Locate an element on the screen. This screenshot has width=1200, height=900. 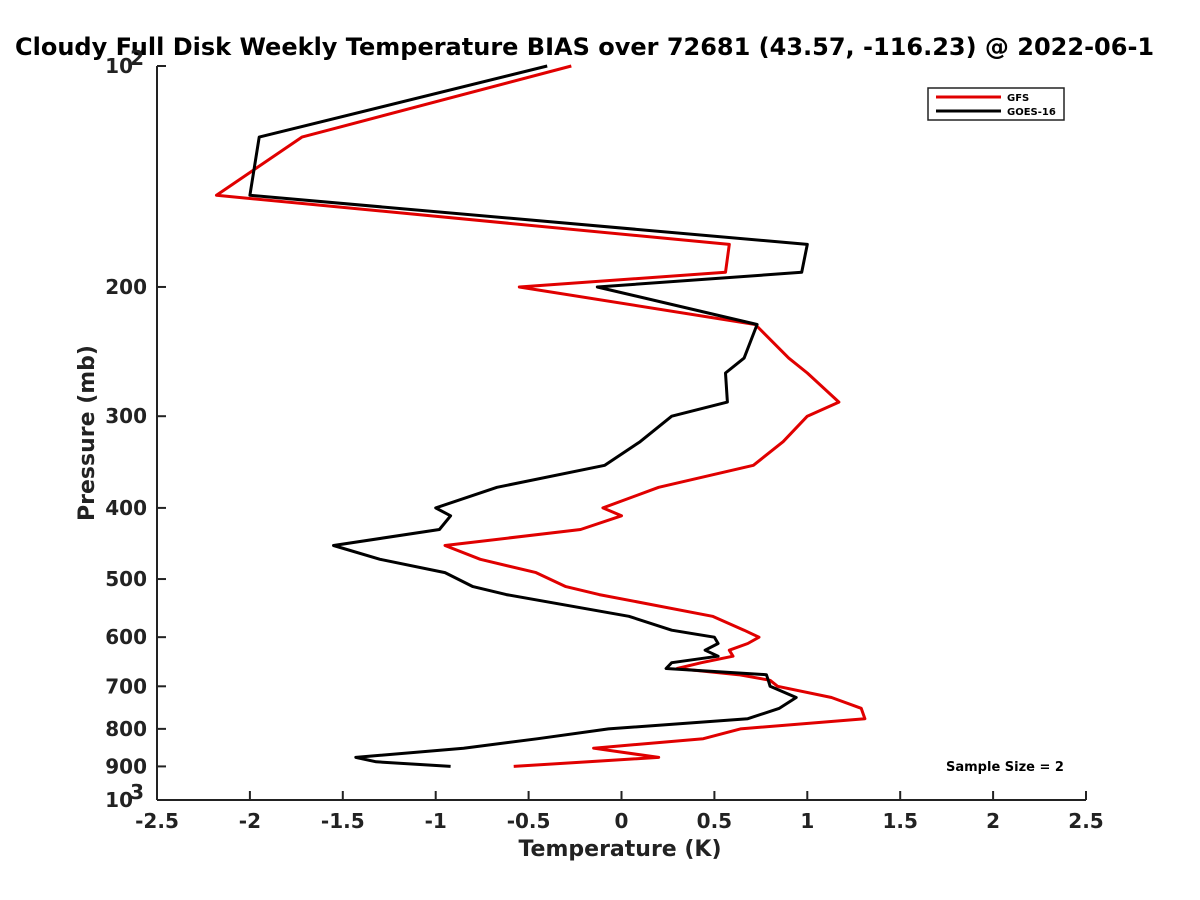
y-tick-label: 500 is located at coordinates (126, 579).